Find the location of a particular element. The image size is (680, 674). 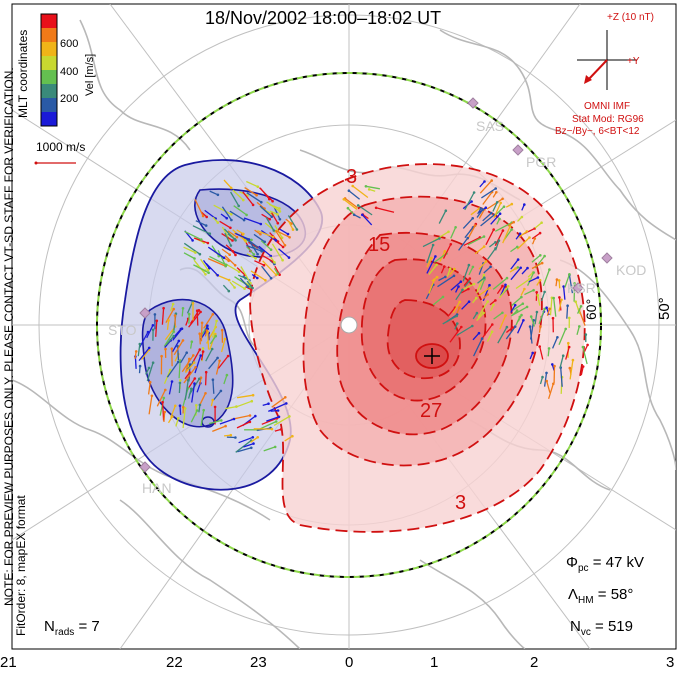

cross-polar-potential: Φpc = 47 kV is located at coordinates (605, 564).